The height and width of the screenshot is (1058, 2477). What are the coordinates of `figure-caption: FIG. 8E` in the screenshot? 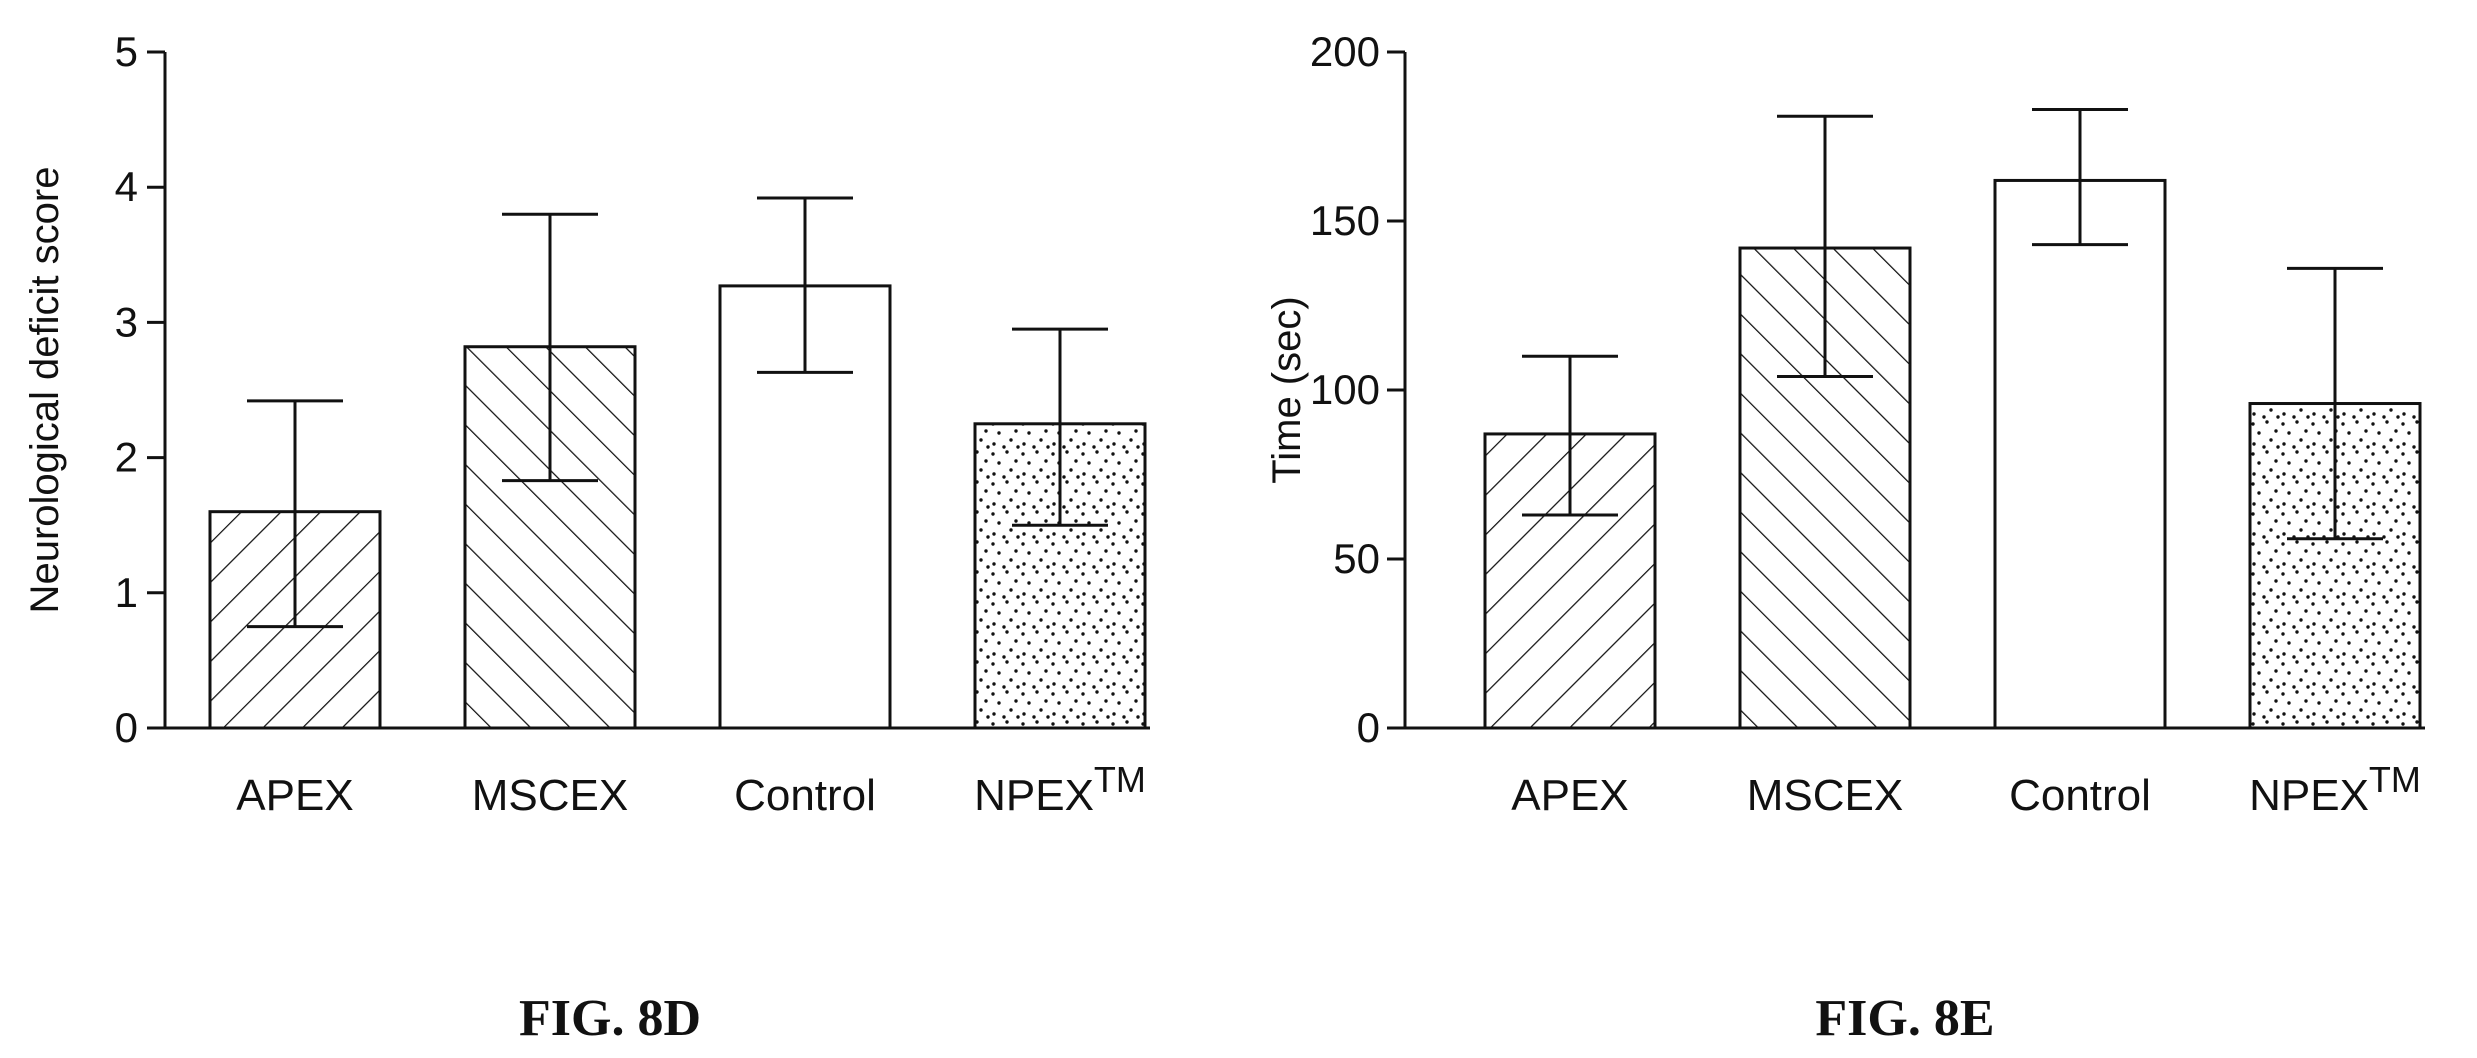 It's located at (1904, 1018).